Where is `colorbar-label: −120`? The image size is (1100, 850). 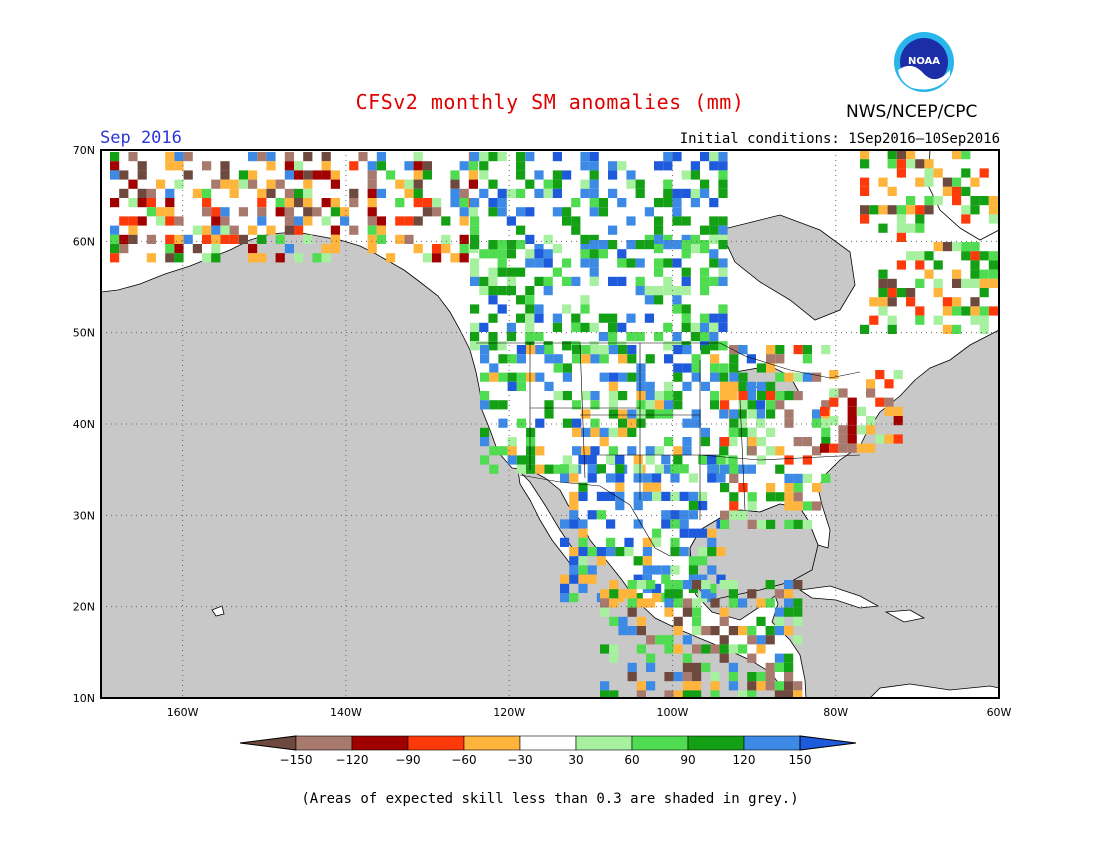 colorbar-label: −120 is located at coordinates (352, 760).